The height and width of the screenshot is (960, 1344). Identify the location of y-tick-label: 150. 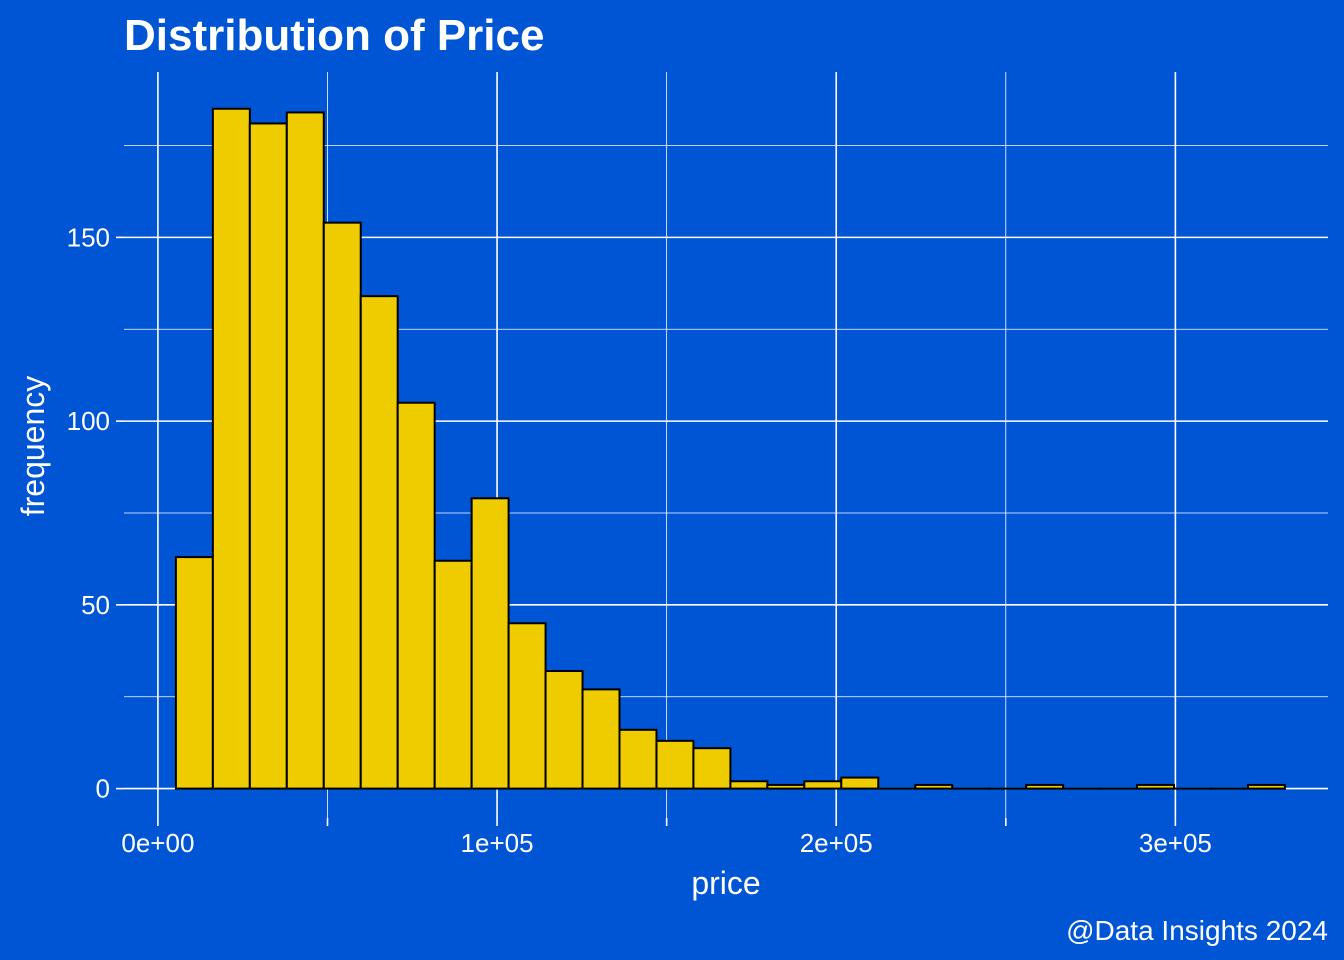
(88, 237).